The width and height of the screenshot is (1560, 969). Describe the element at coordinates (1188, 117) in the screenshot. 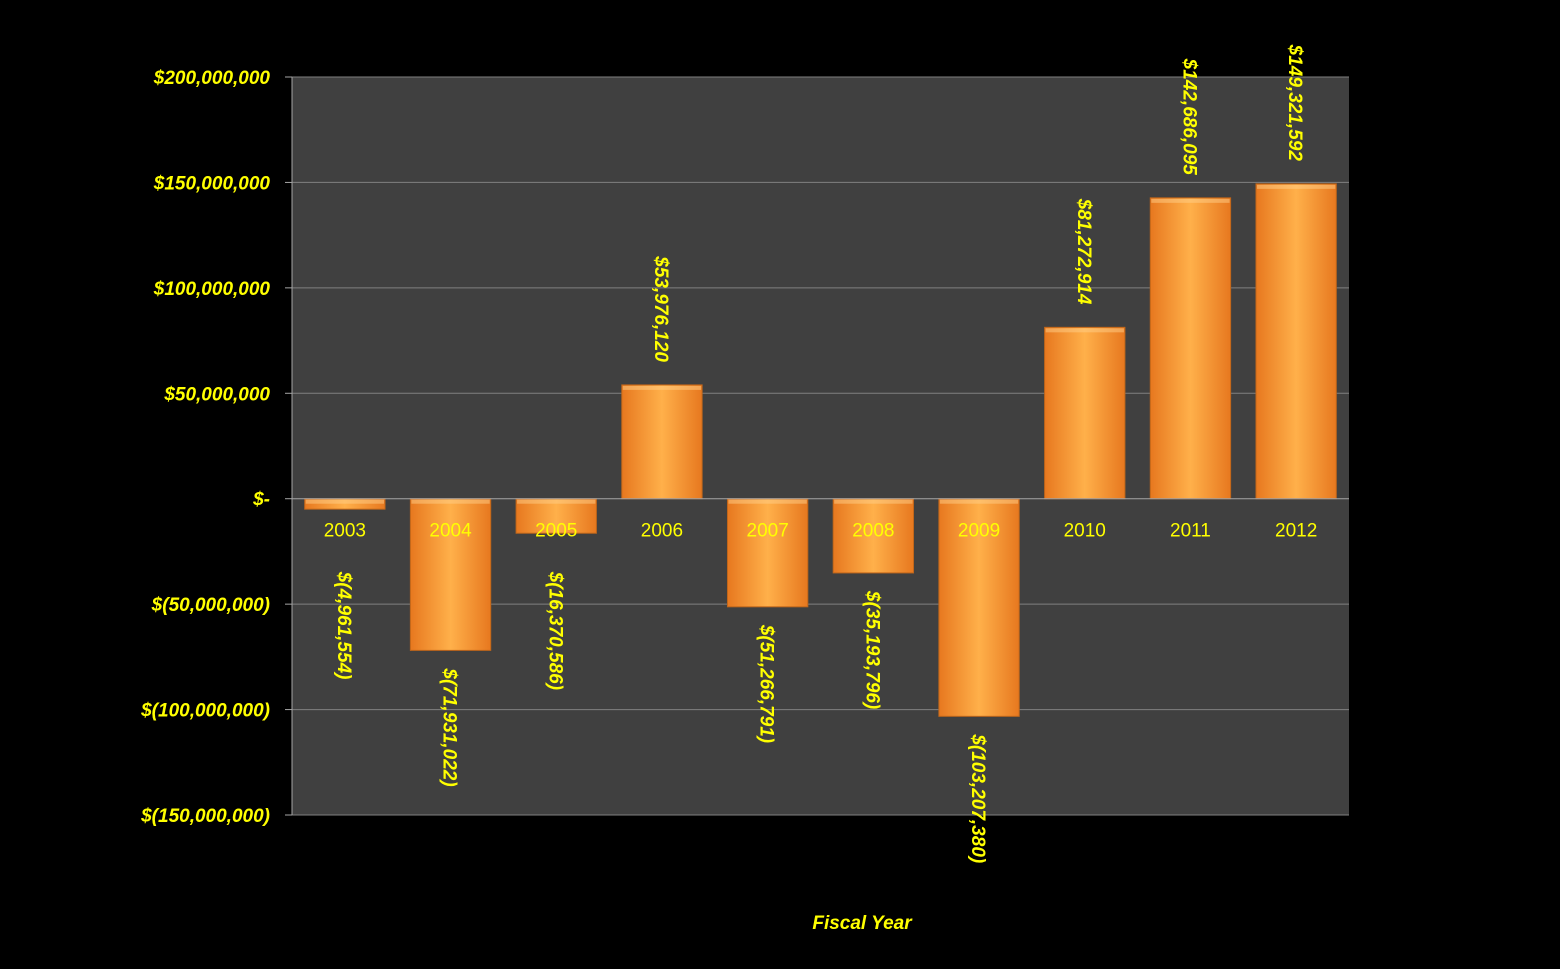

I see `data-label-2011: $142,686,095` at that location.